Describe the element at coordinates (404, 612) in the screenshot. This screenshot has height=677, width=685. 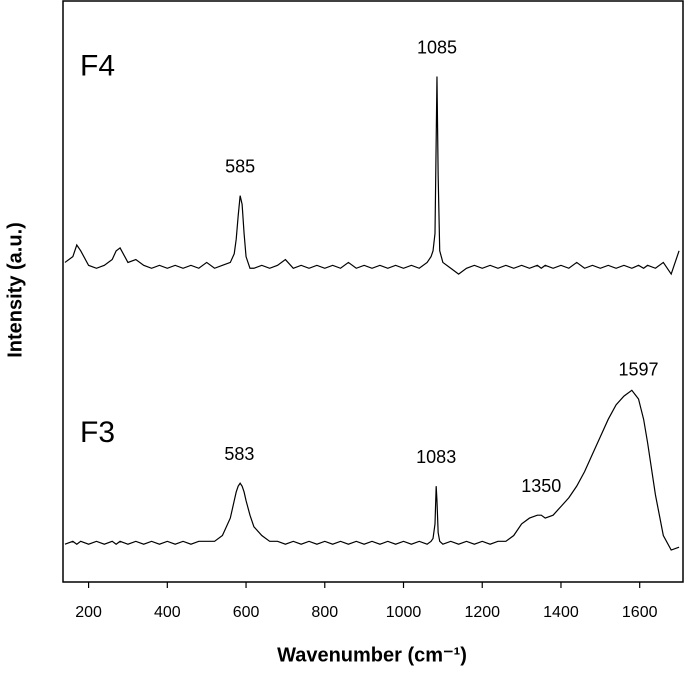
I see `x-tick-label: 1000` at that location.